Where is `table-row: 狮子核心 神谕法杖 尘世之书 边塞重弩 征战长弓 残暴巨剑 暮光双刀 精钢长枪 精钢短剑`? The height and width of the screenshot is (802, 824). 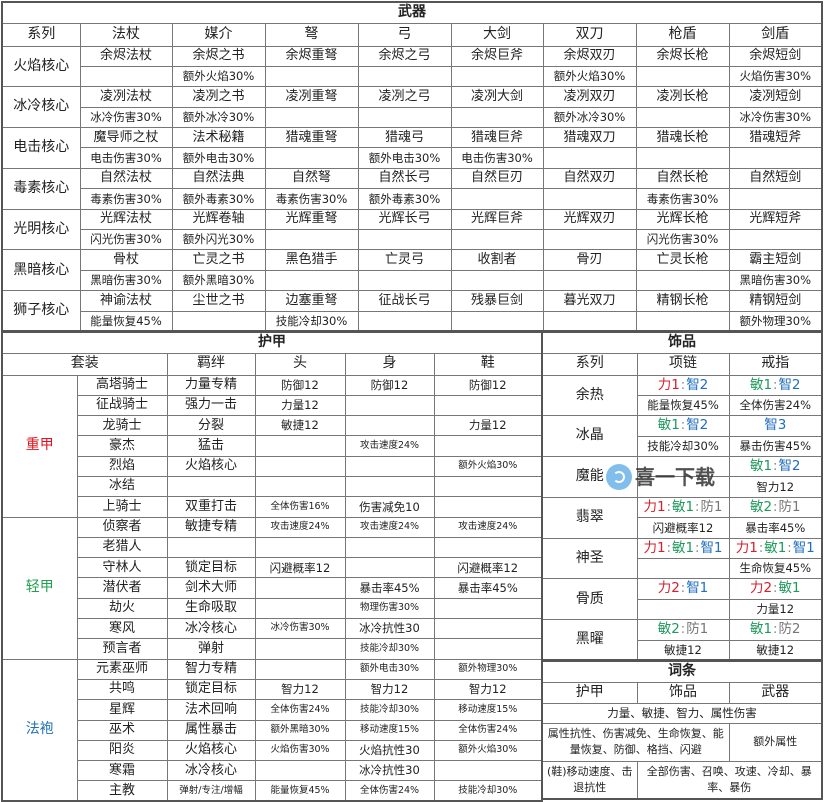 table-row: 狮子核心 神谕法杖 尘世之书 边塞重弩 征战长弓 残暴巨剑 暮光双刀 精钢长枪 精钢短剑 is located at coordinates (412, 311).